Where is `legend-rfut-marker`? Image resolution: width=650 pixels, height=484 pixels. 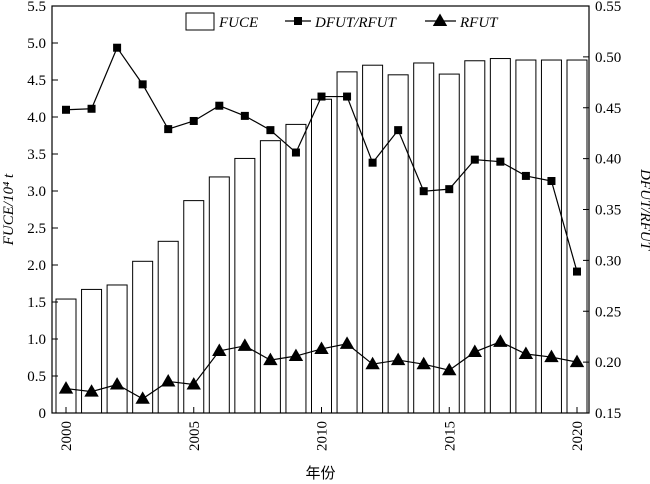 legend-rfut-marker is located at coordinates (440, 20).